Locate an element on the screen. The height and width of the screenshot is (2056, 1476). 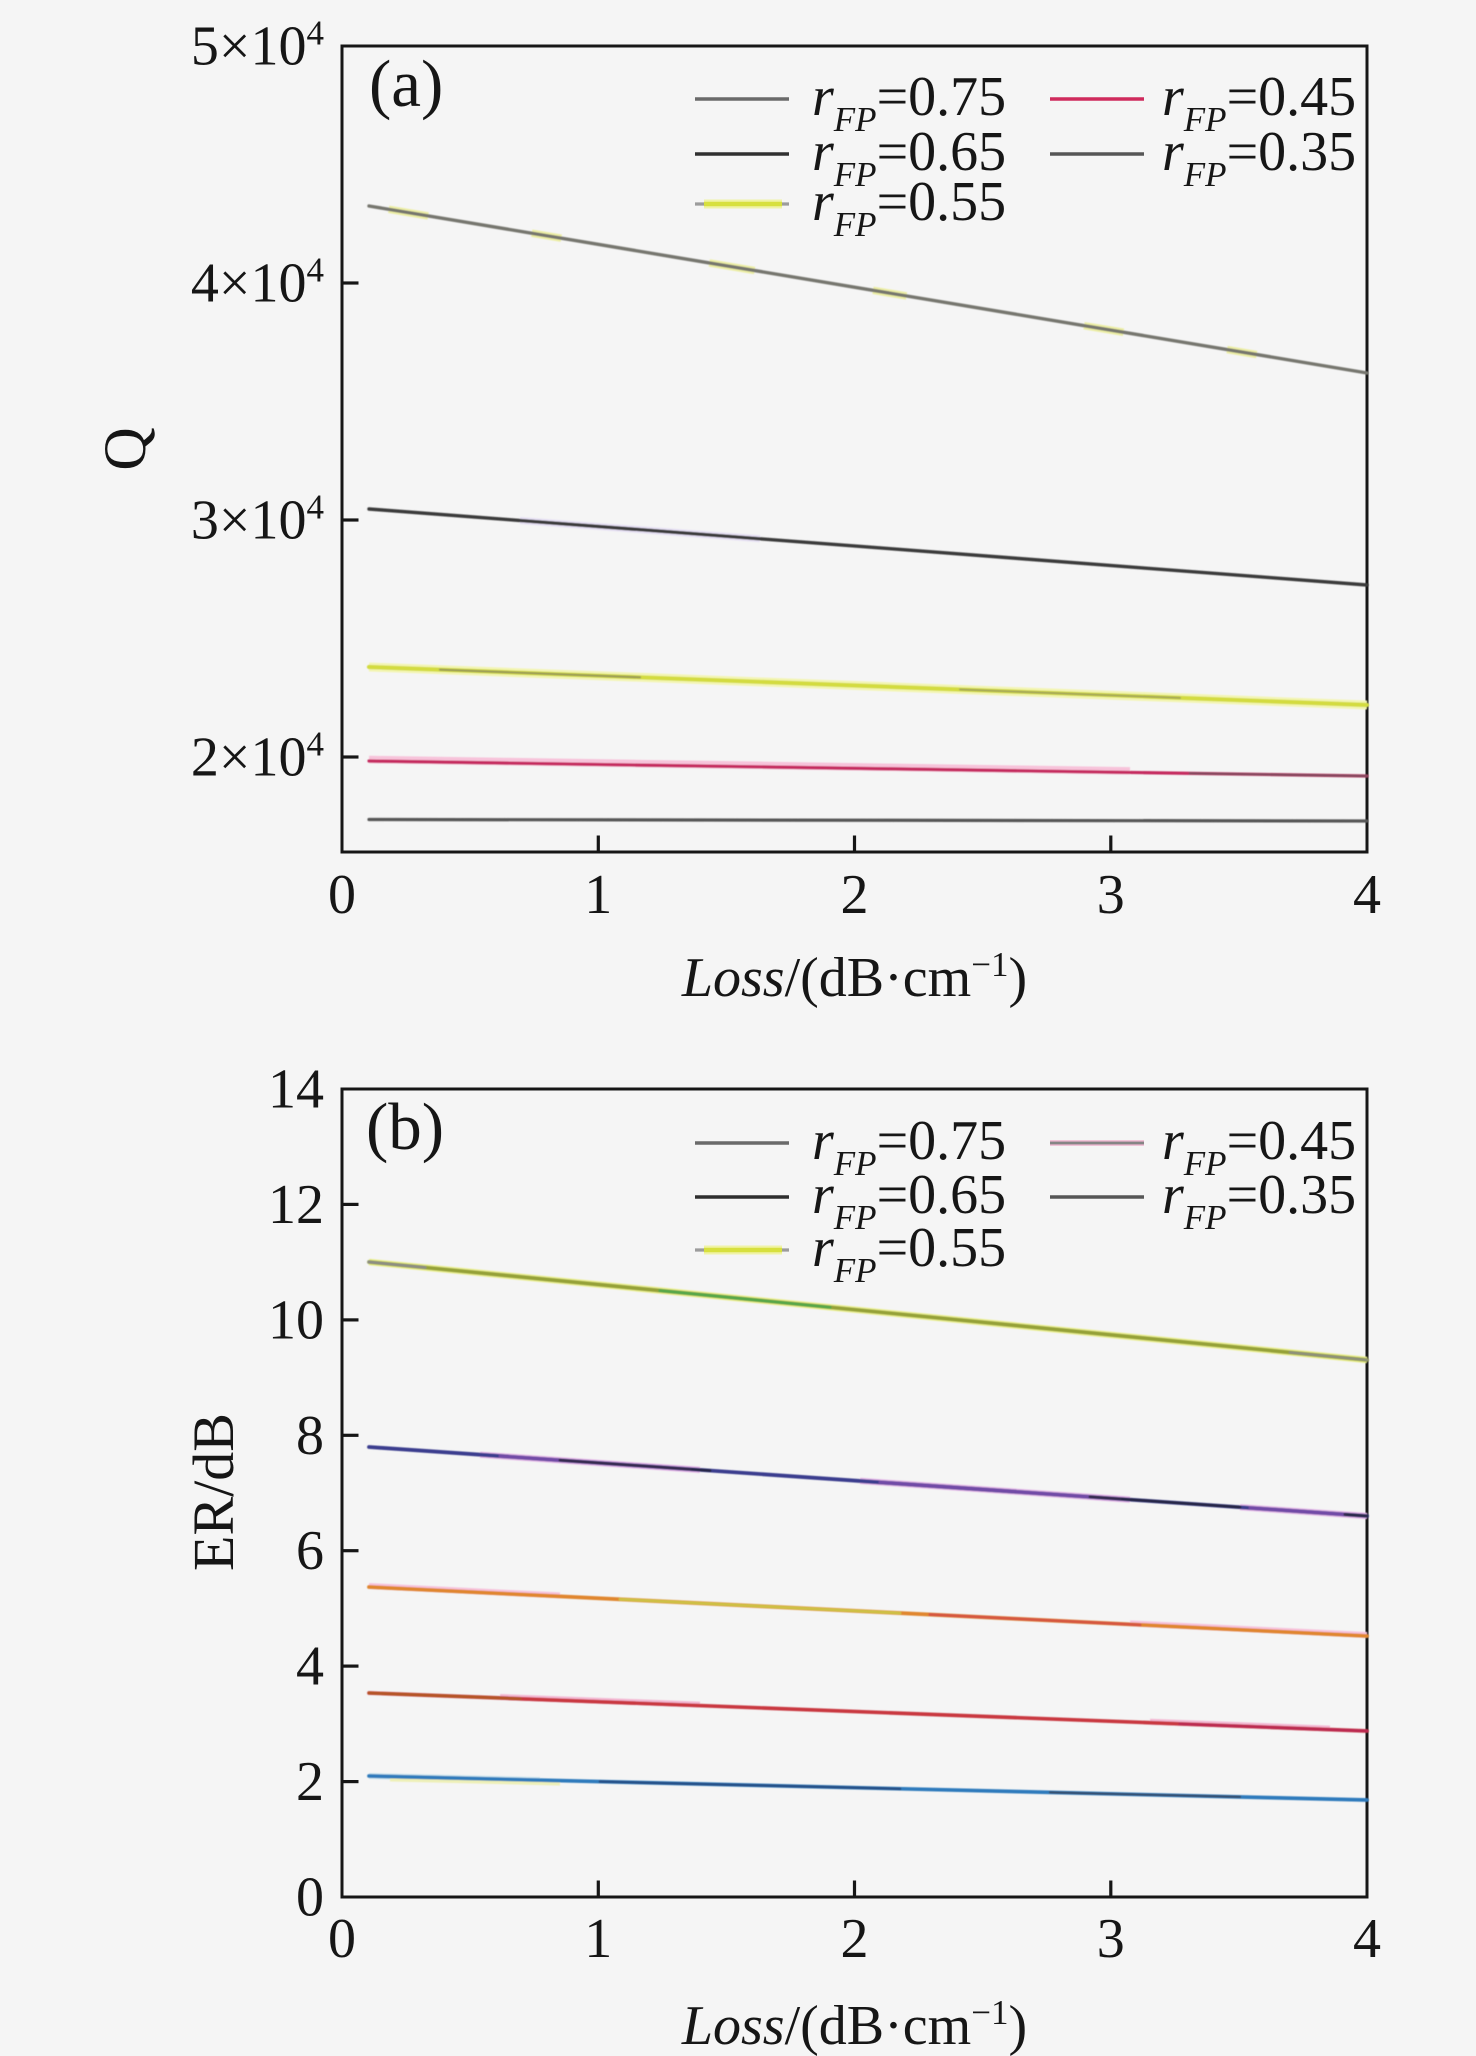
svg-text: 3×10⁴ is located at coordinates (257, 520).